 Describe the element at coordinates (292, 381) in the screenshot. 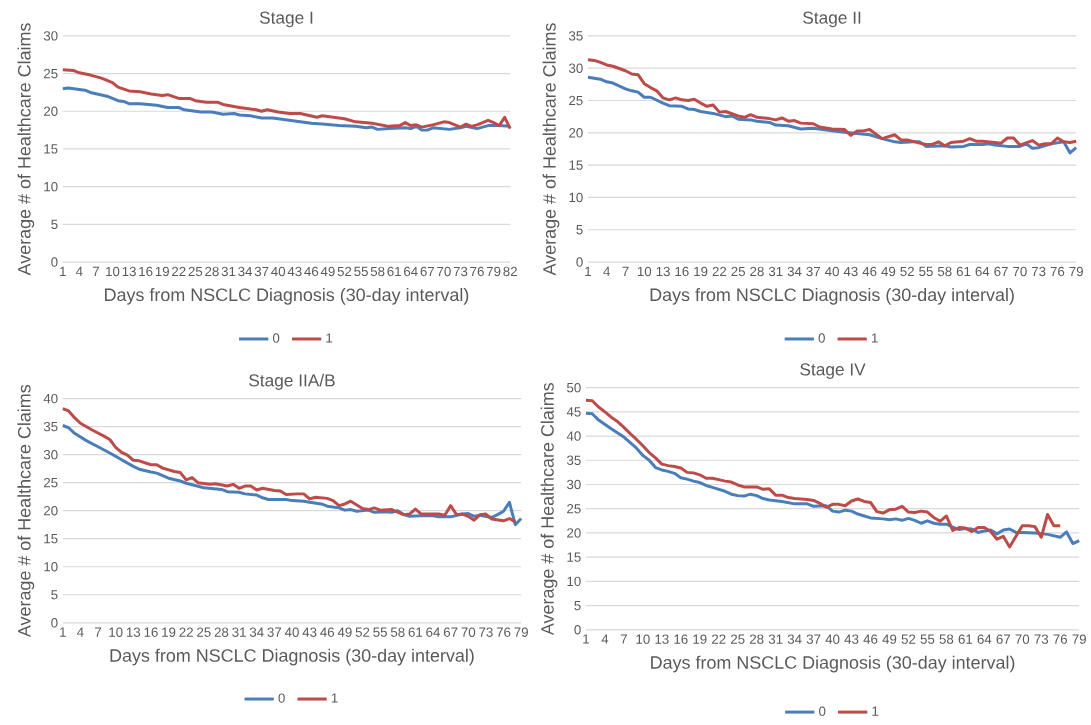

I see `chart-title: Stage IIA/B` at that location.